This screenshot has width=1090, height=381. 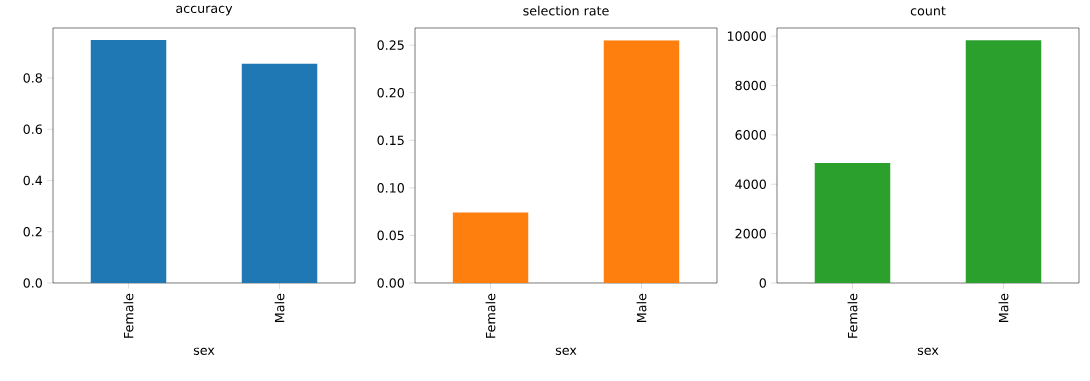 What do you see at coordinates (33, 180) in the screenshot?
I see `y-tick-label: 0.4` at bounding box center [33, 180].